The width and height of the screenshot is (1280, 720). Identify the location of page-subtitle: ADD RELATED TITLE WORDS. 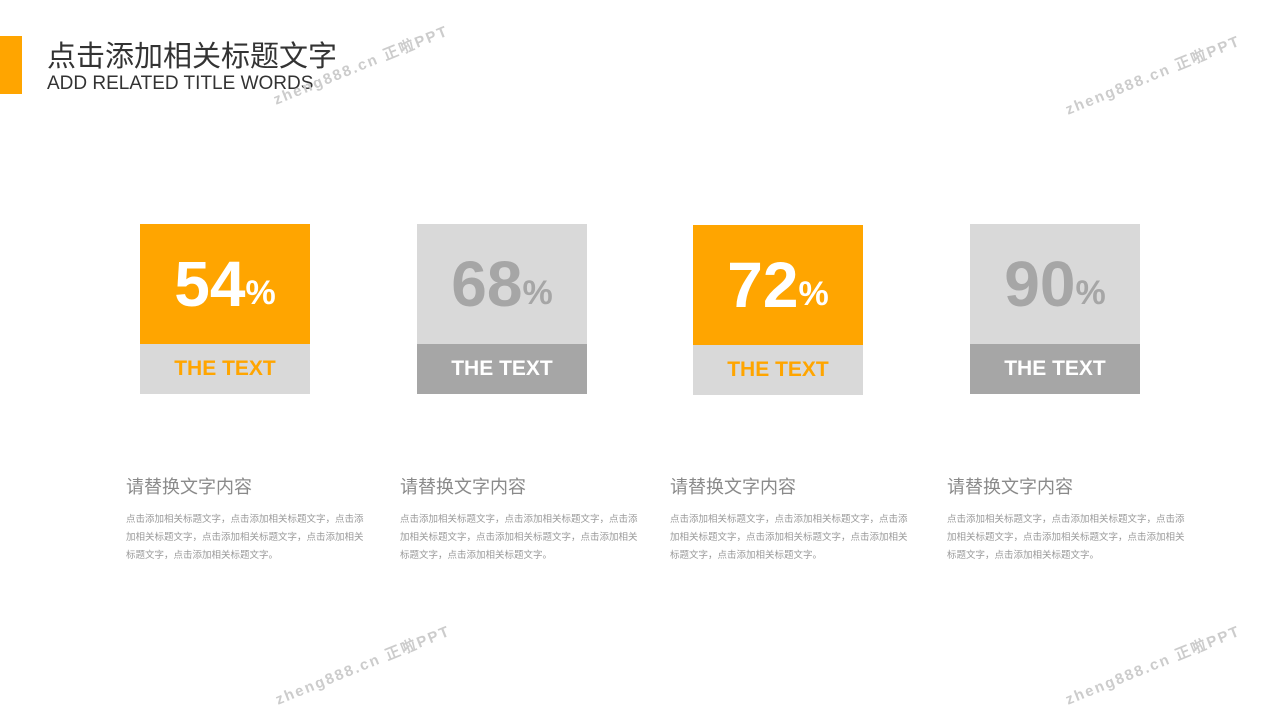
(180, 83).